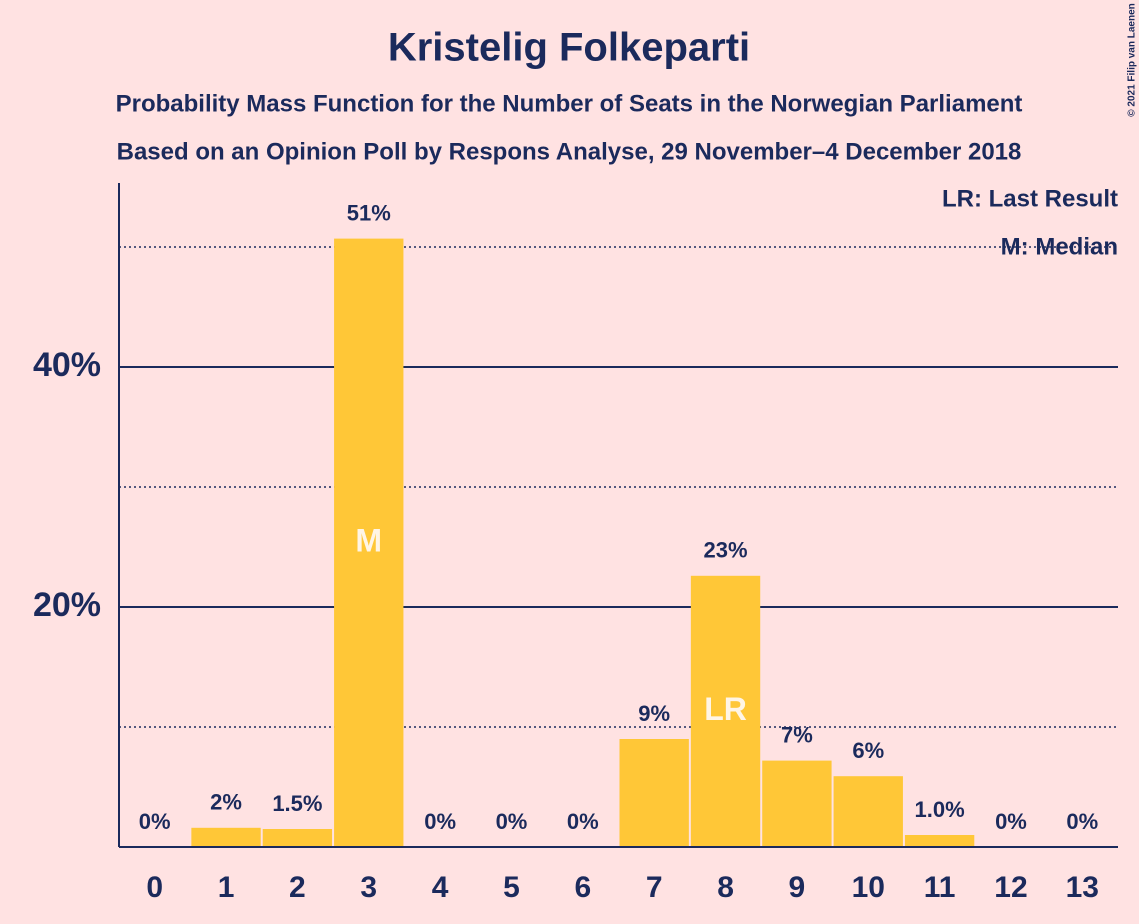 This screenshot has height=924, width=1139. Describe the element at coordinates (511, 887) in the screenshot. I see `x-tick-label: 5` at that location.